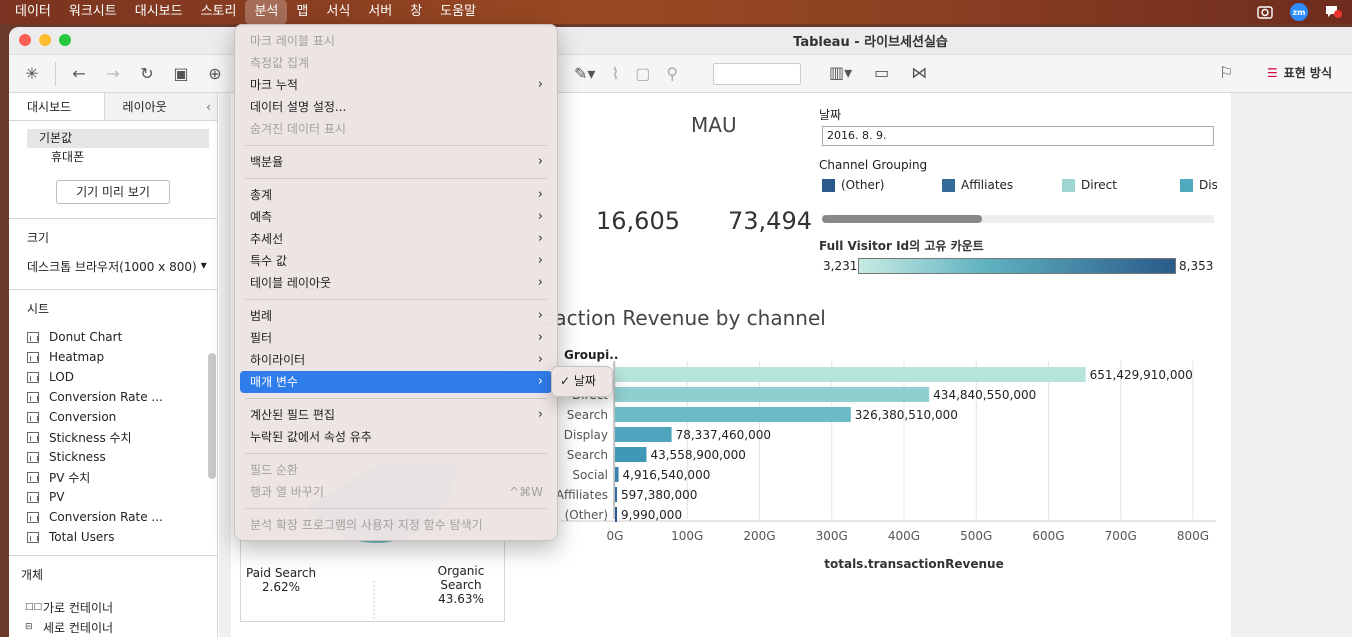 The width and height of the screenshot is (1352, 637). What do you see at coordinates (687, 536) in the screenshot?
I see `x-tick-label: 100G` at bounding box center [687, 536].